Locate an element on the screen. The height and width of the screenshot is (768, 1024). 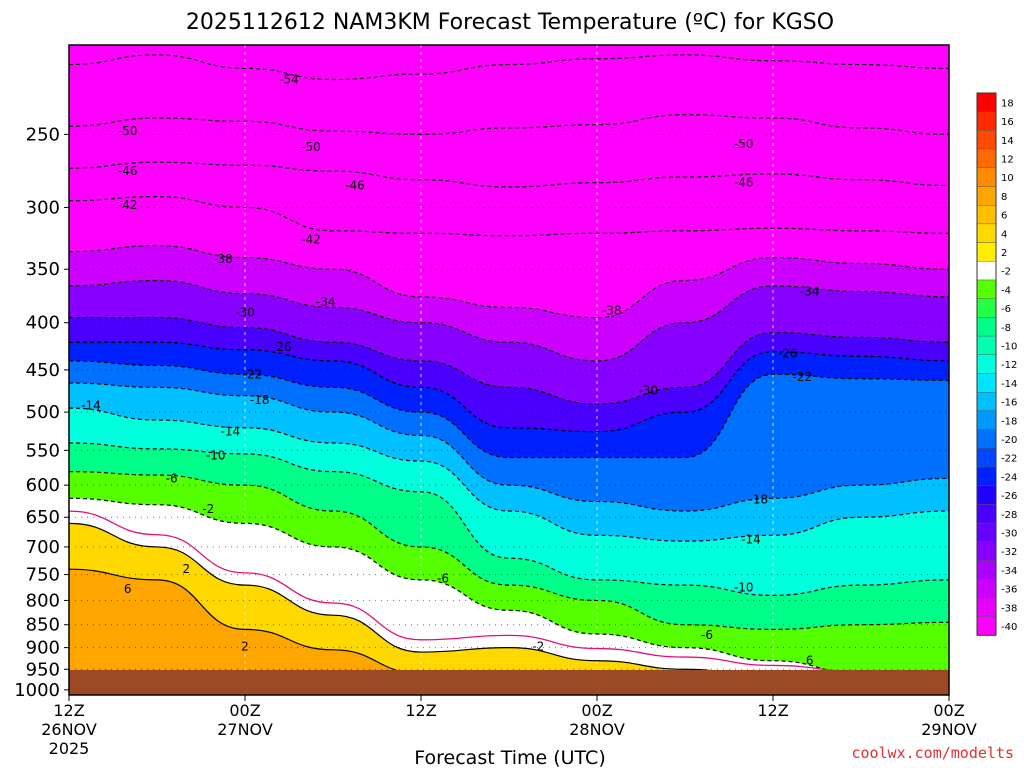
y-tick-label: 450 is located at coordinates (43, 370).